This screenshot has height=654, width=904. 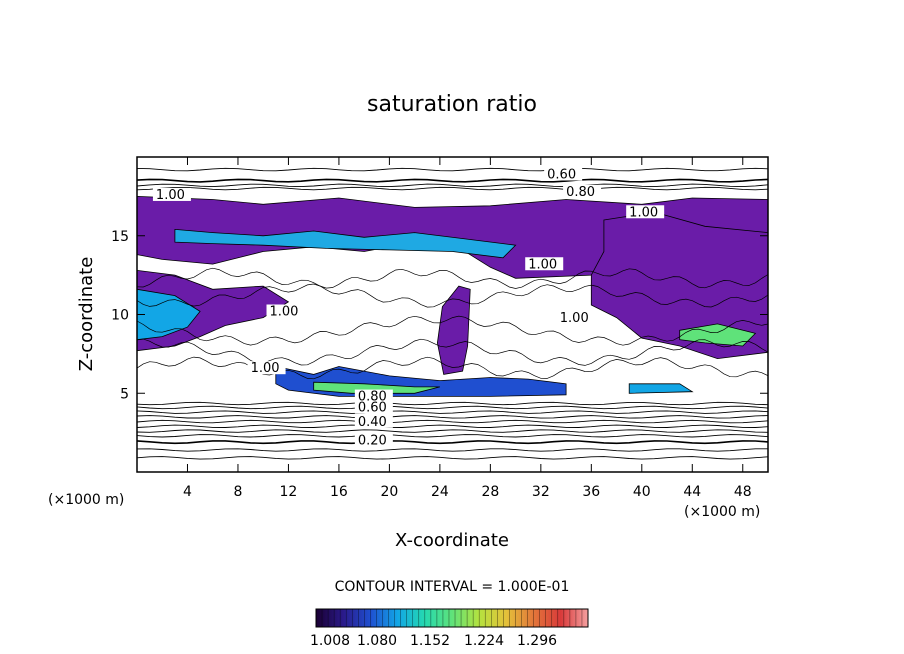 What do you see at coordinates (120, 237) in the screenshot?
I see `y-tick-label: 15` at bounding box center [120, 237].